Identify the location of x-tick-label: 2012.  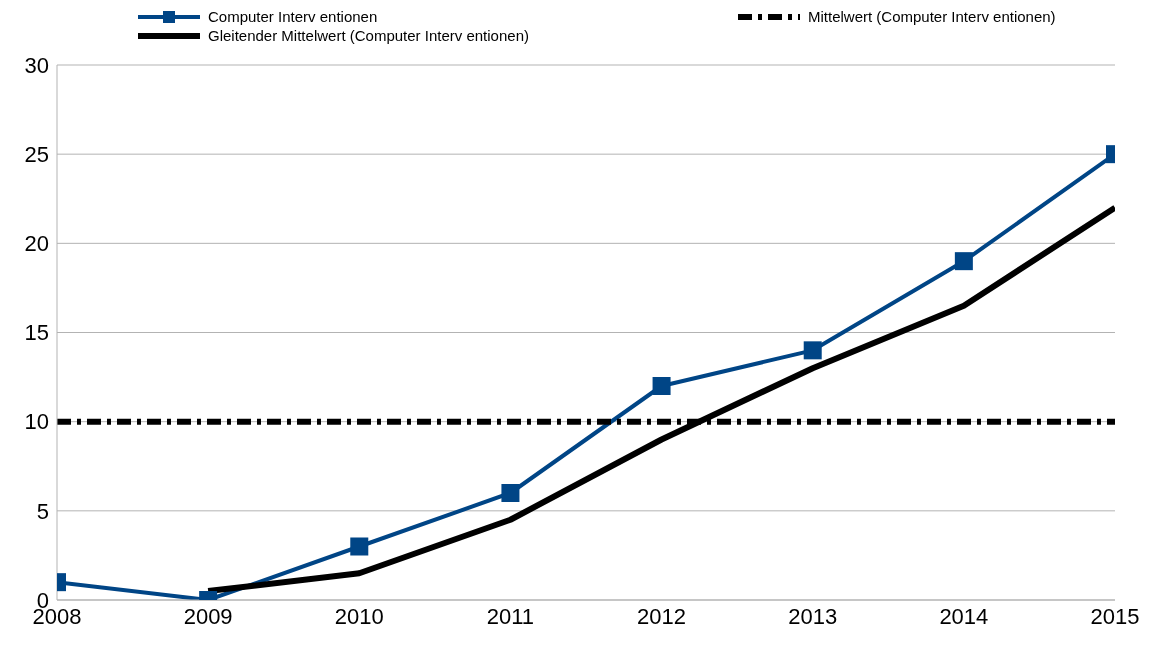
(662, 616).